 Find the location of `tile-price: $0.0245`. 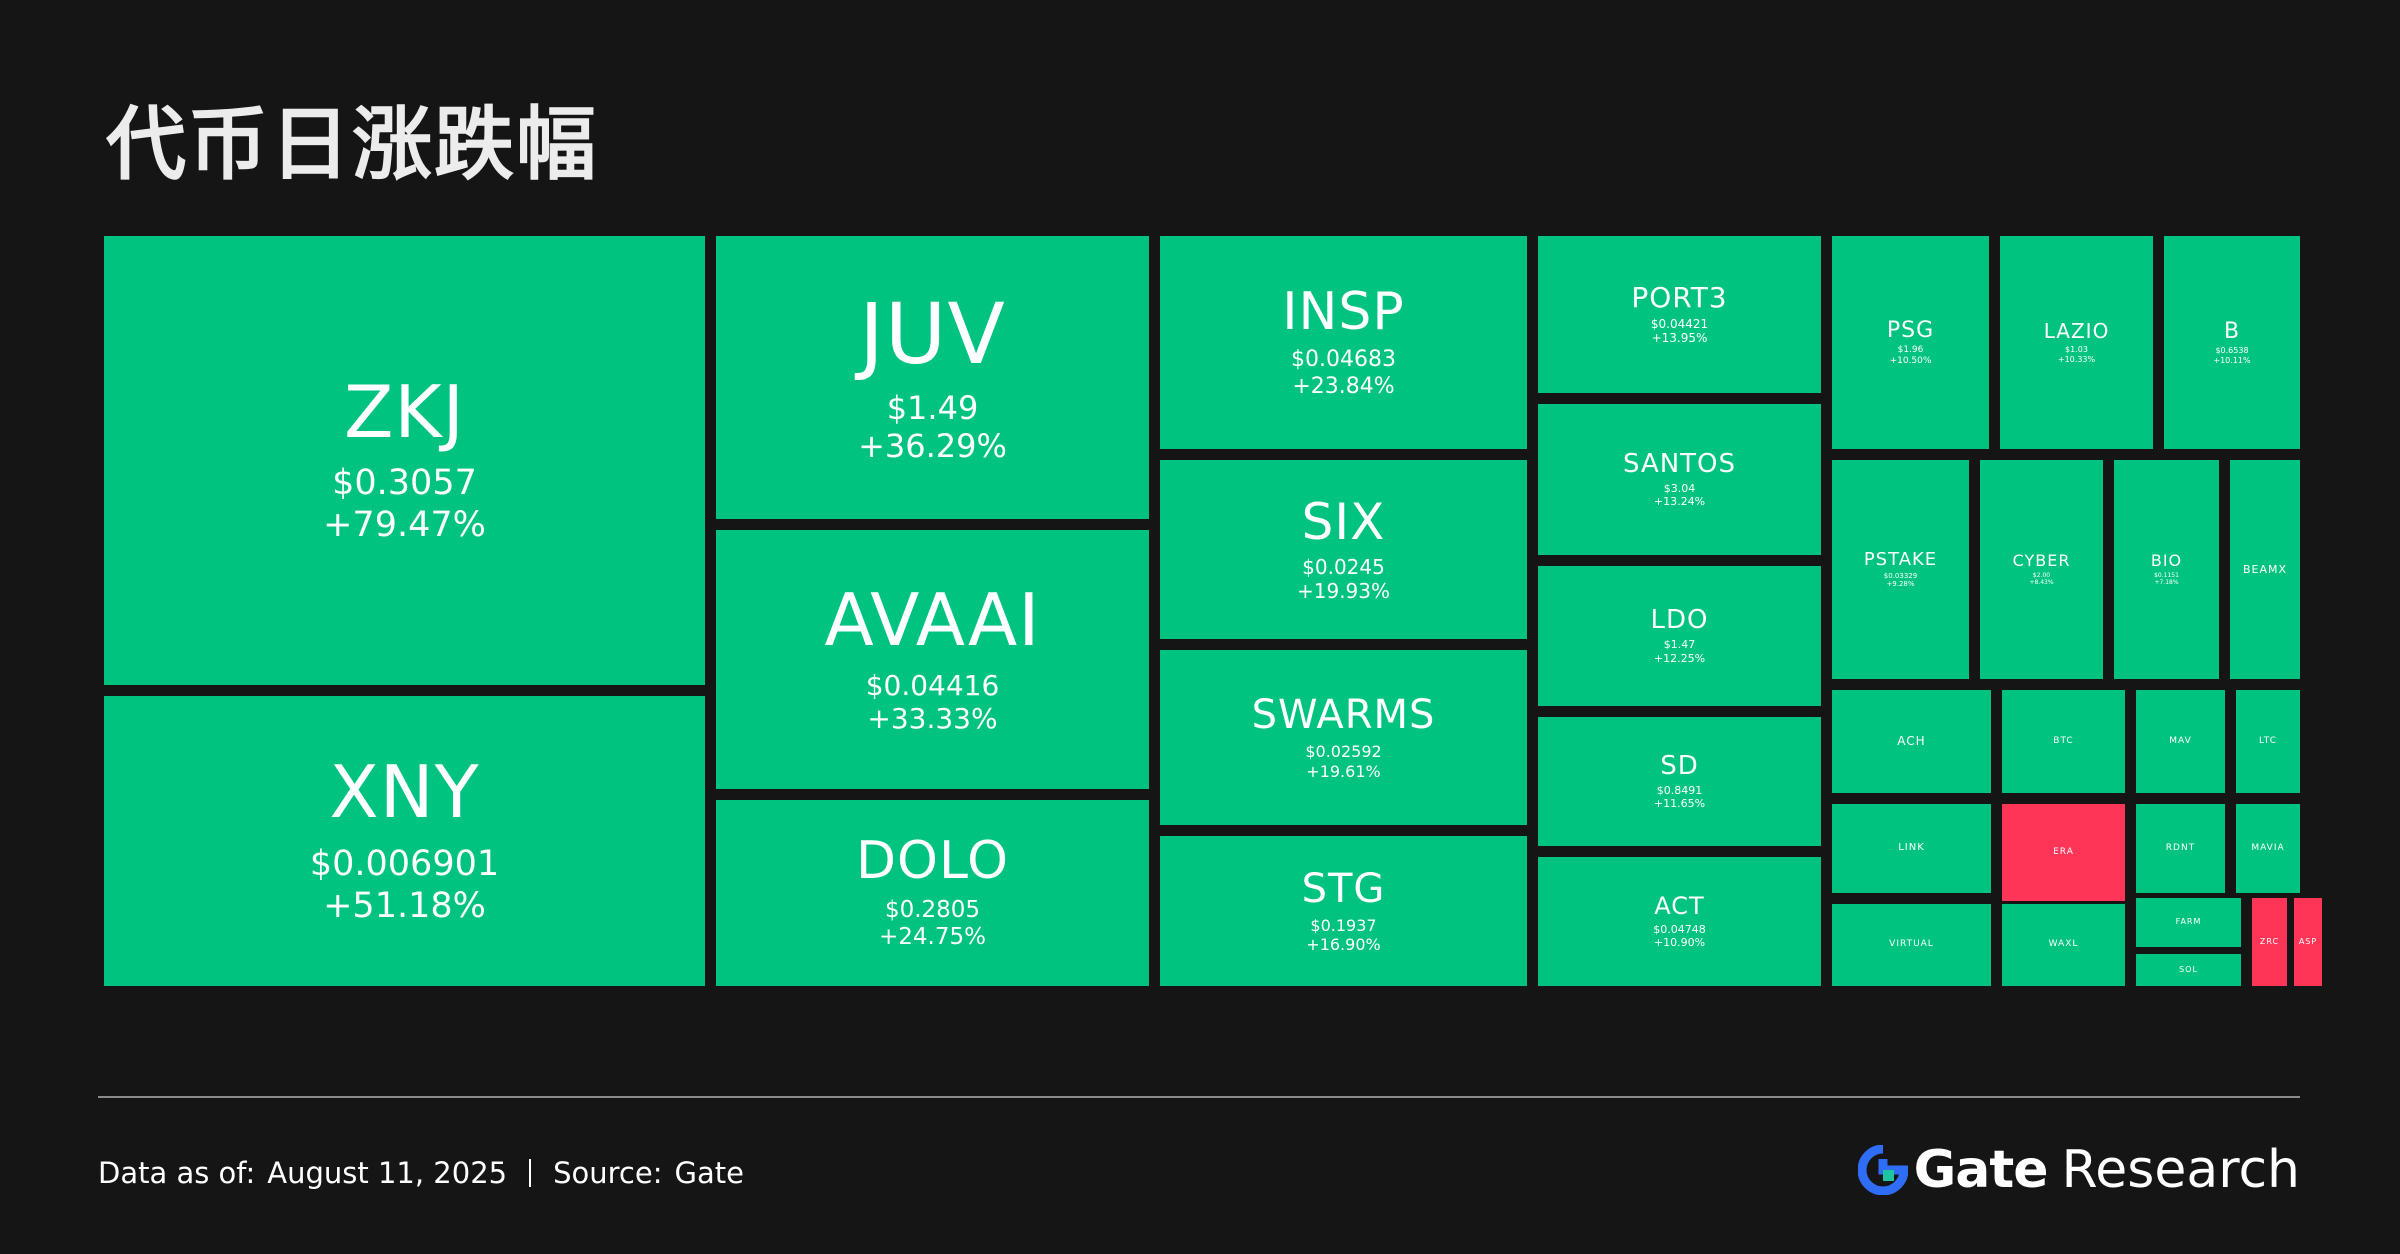

tile-price: $0.0245 is located at coordinates (1343, 567).